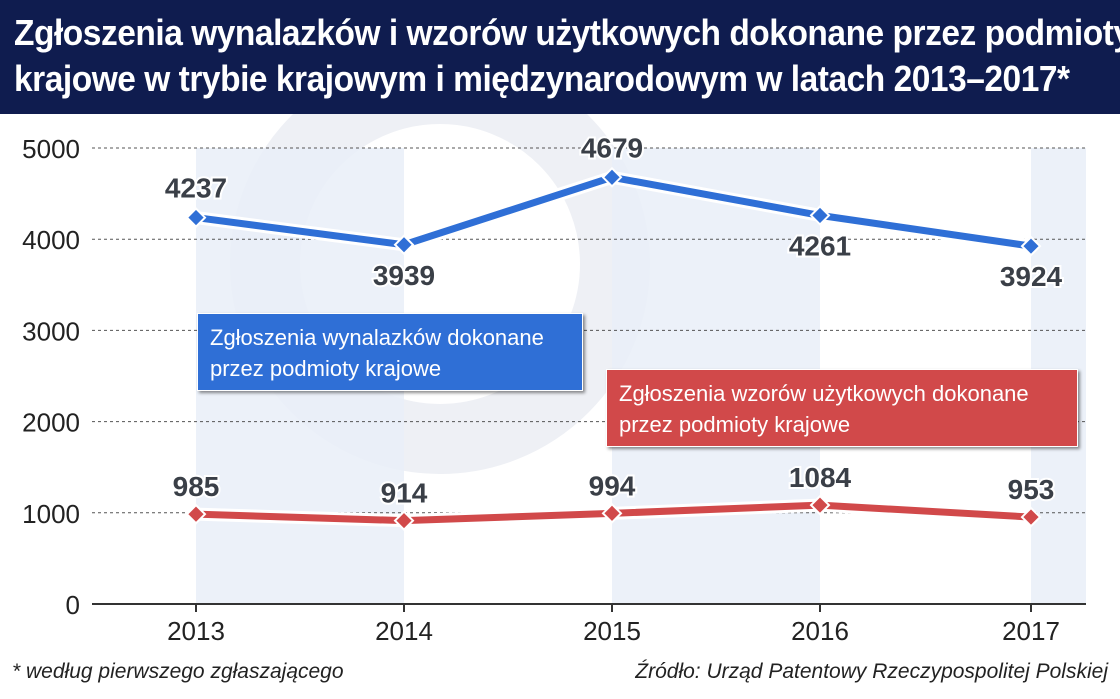  Describe the element at coordinates (51, 240) in the screenshot. I see `y-tick-label-4000: 4000` at that location.